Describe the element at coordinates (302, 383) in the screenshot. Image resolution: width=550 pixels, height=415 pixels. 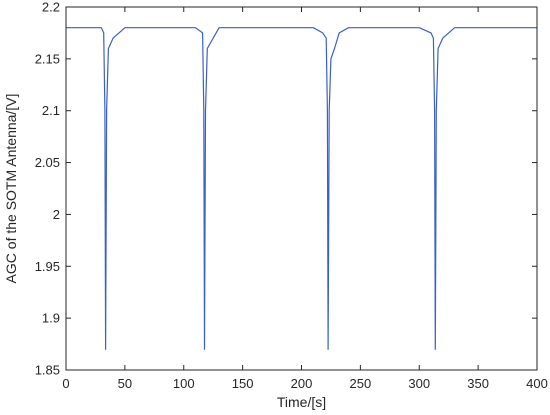
I see `x-tick-label: 200` at that location.